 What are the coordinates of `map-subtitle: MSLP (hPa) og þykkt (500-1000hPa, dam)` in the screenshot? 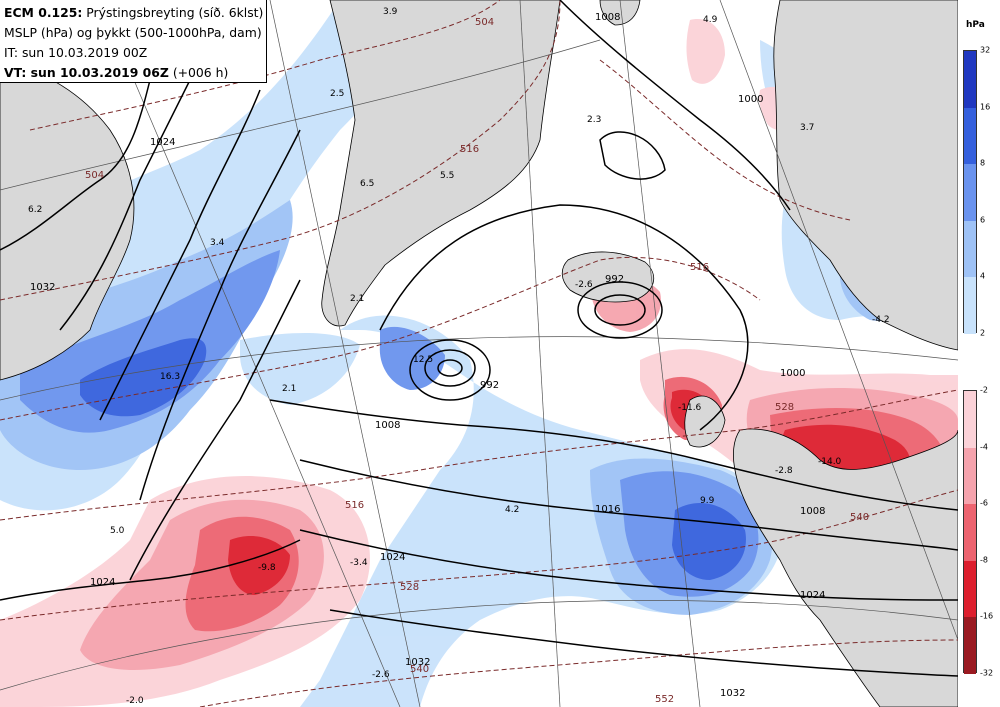 It's located at (133, 32).